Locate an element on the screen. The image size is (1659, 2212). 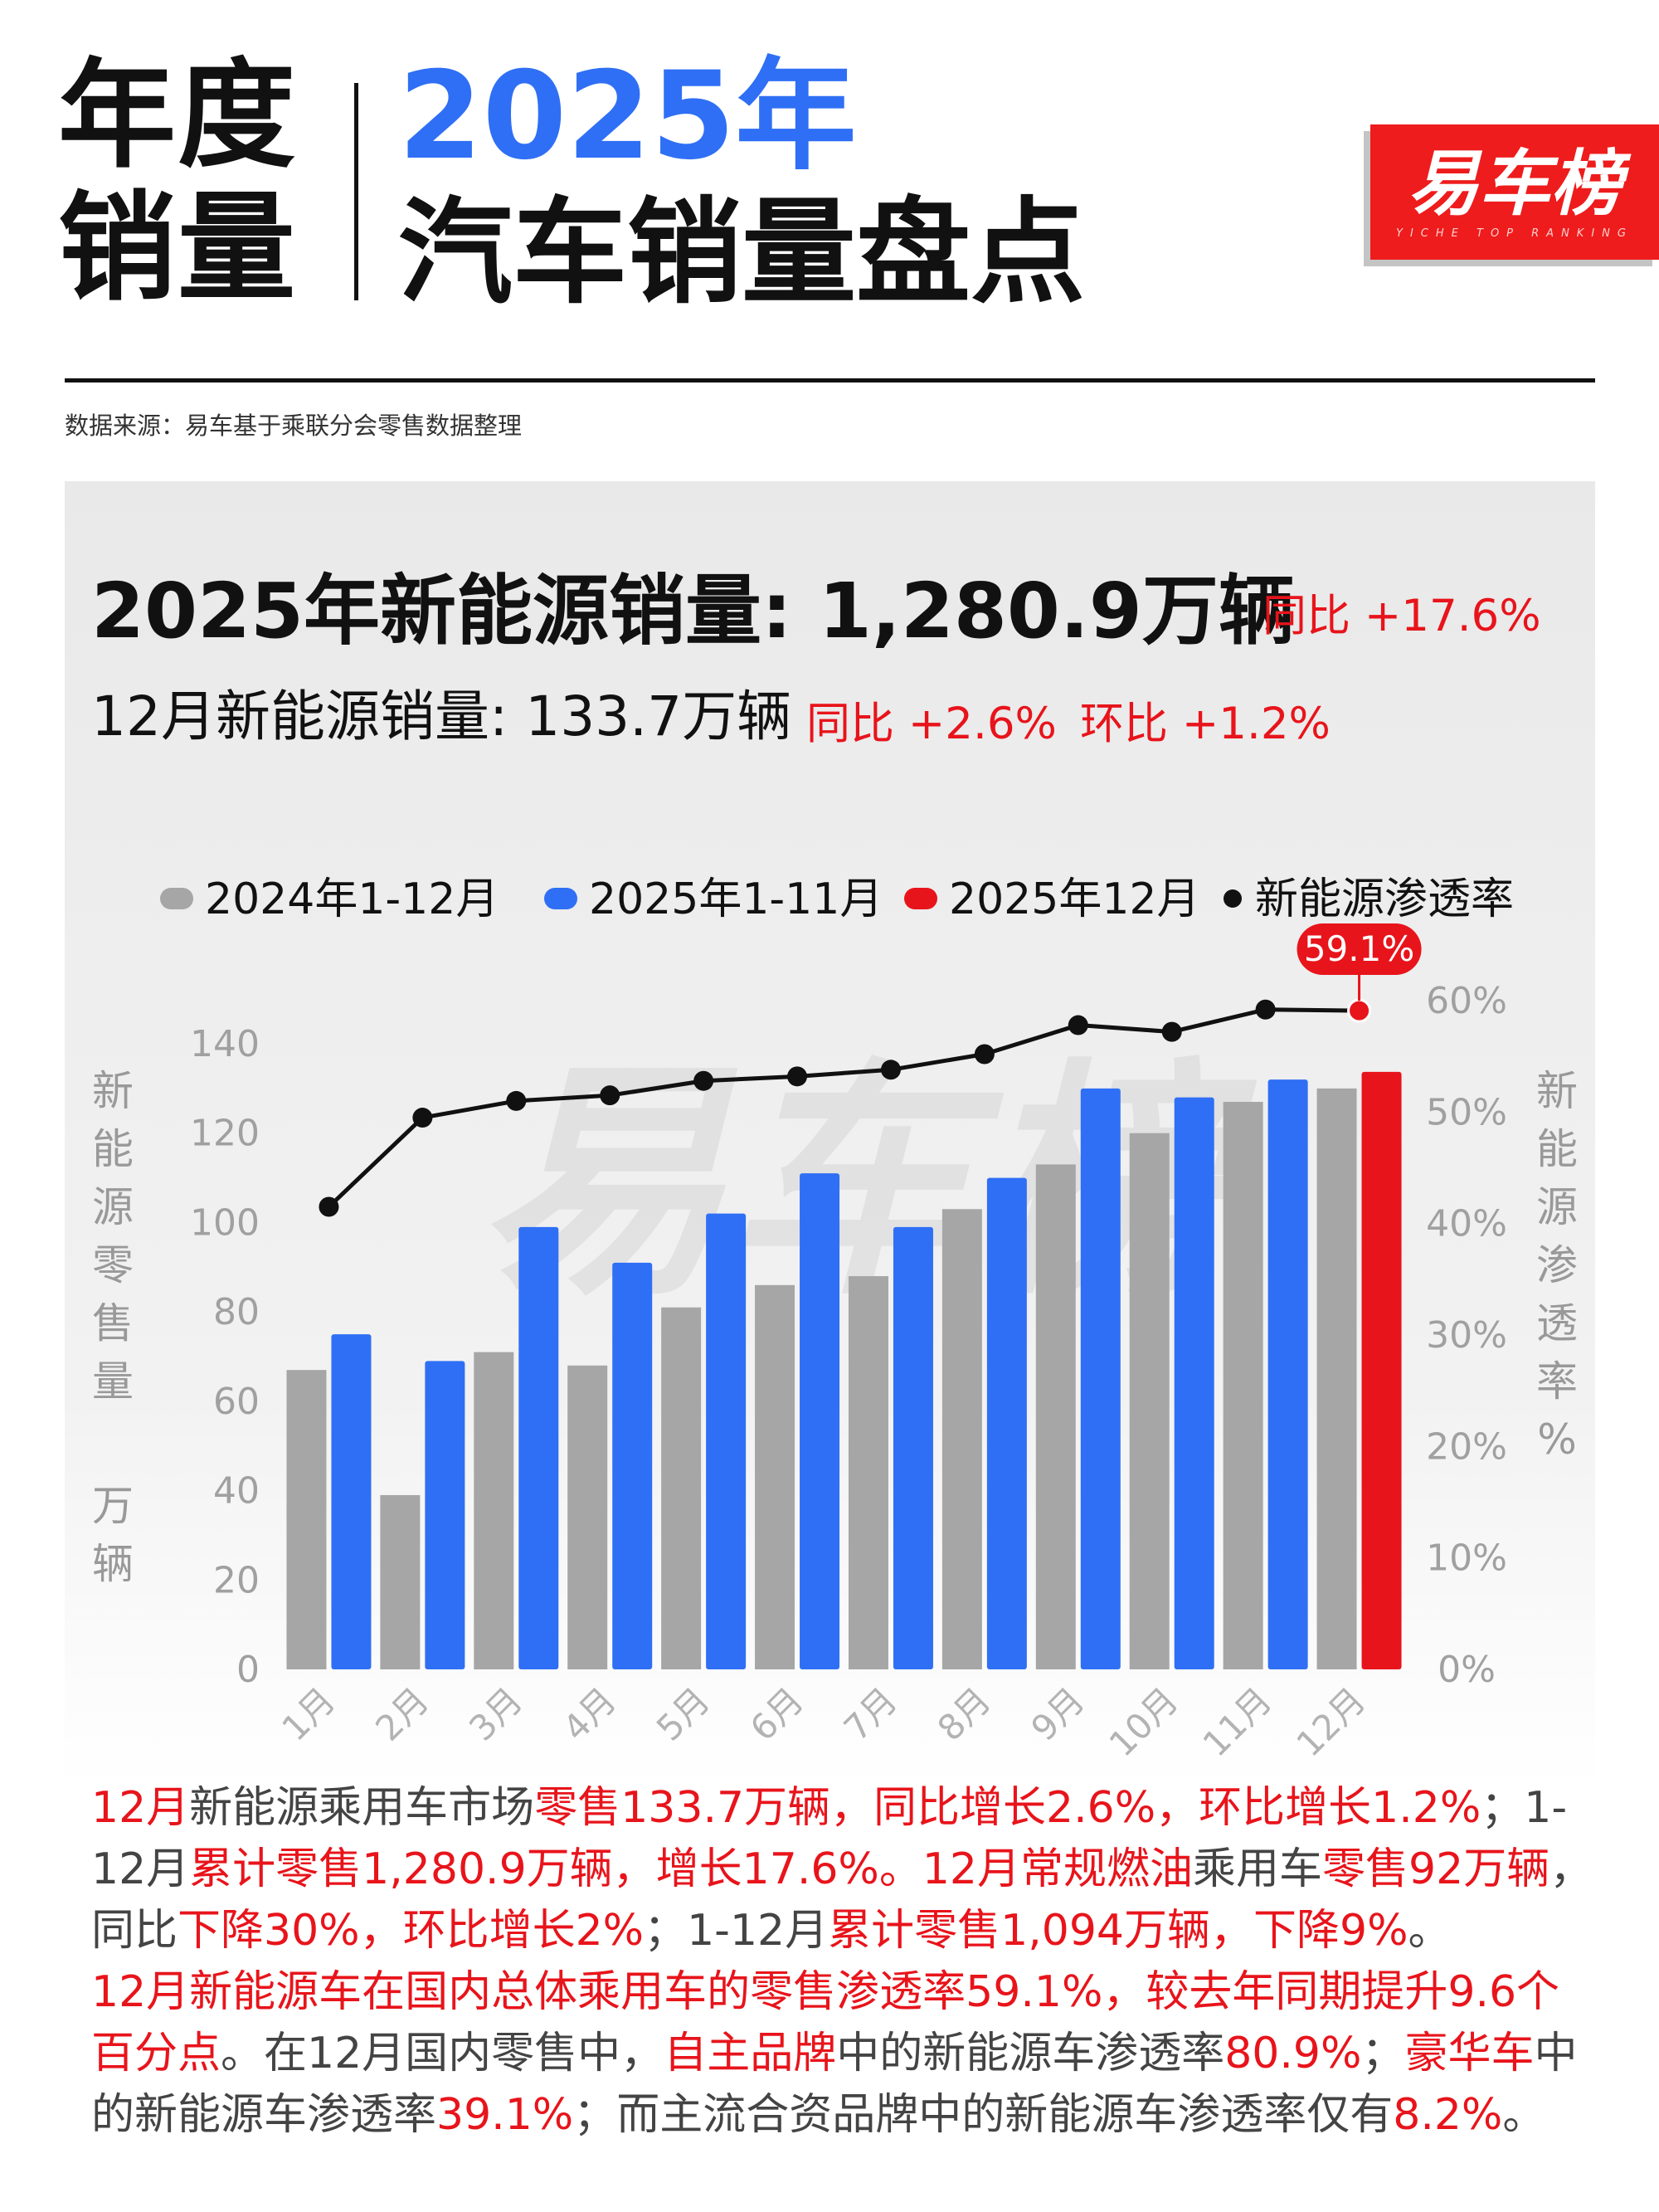
paragraph2-segment: 39.1% is located at coordinates (505, 2115).